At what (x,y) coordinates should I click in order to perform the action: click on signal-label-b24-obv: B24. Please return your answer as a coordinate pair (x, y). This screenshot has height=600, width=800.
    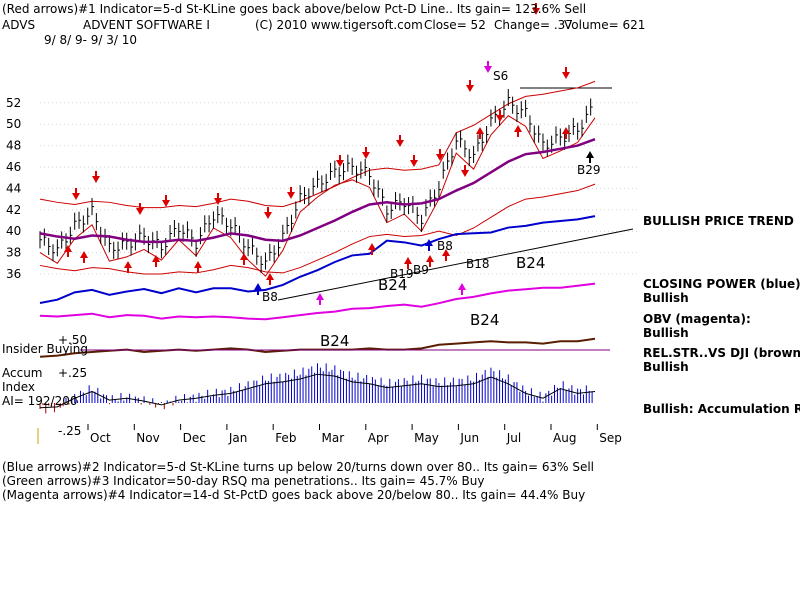
    Looking at the image, I should click on (484, 320).